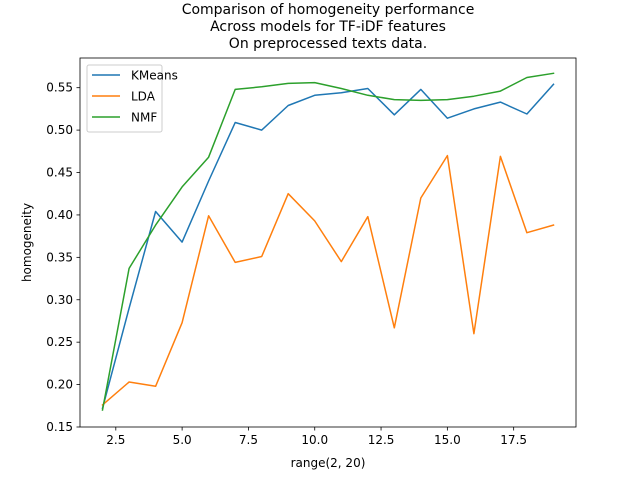 This screenshot has height=480, width=640. I want to click on y-axis-ticks: 0.15 0.20 0.25 0.30 0.35 0.40 0.45 0.50 0.55, so click(63, 257).